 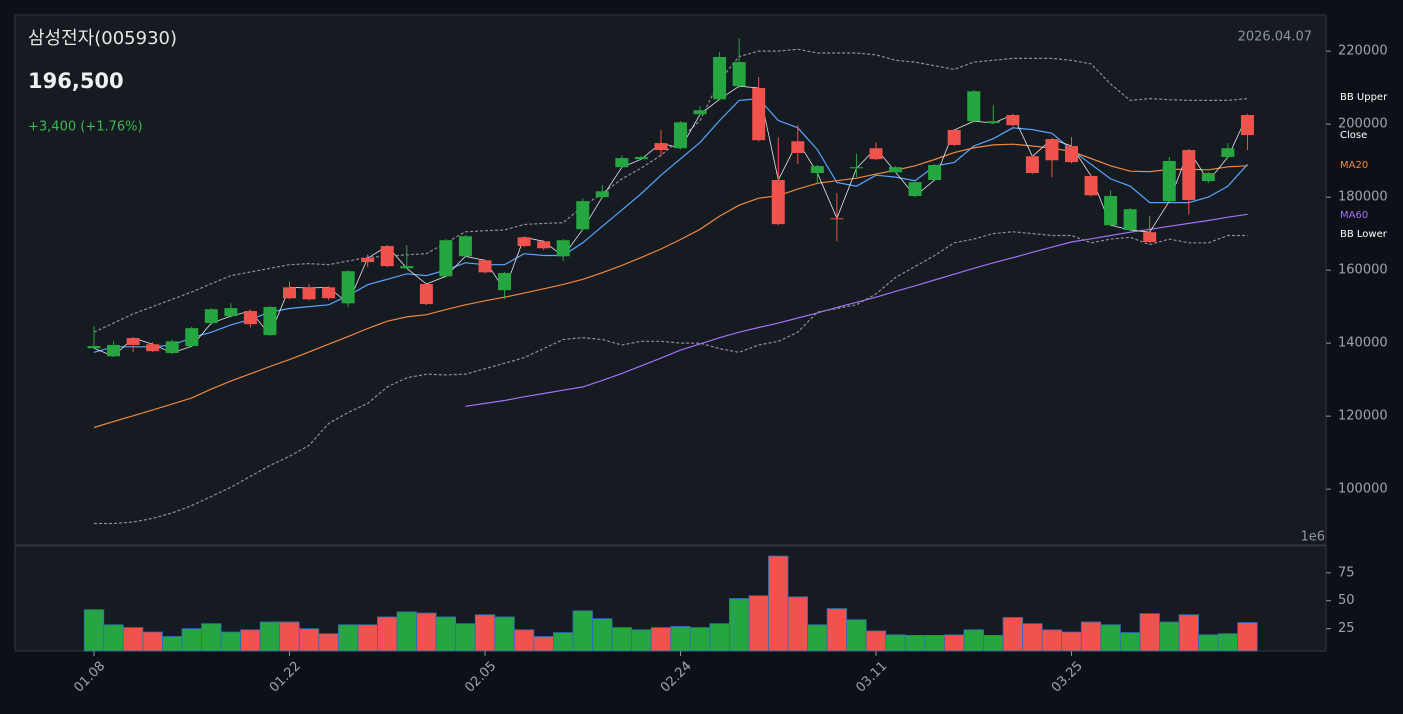 I want to click on y-tick-label: 180000, so click(x=1363, y=197).